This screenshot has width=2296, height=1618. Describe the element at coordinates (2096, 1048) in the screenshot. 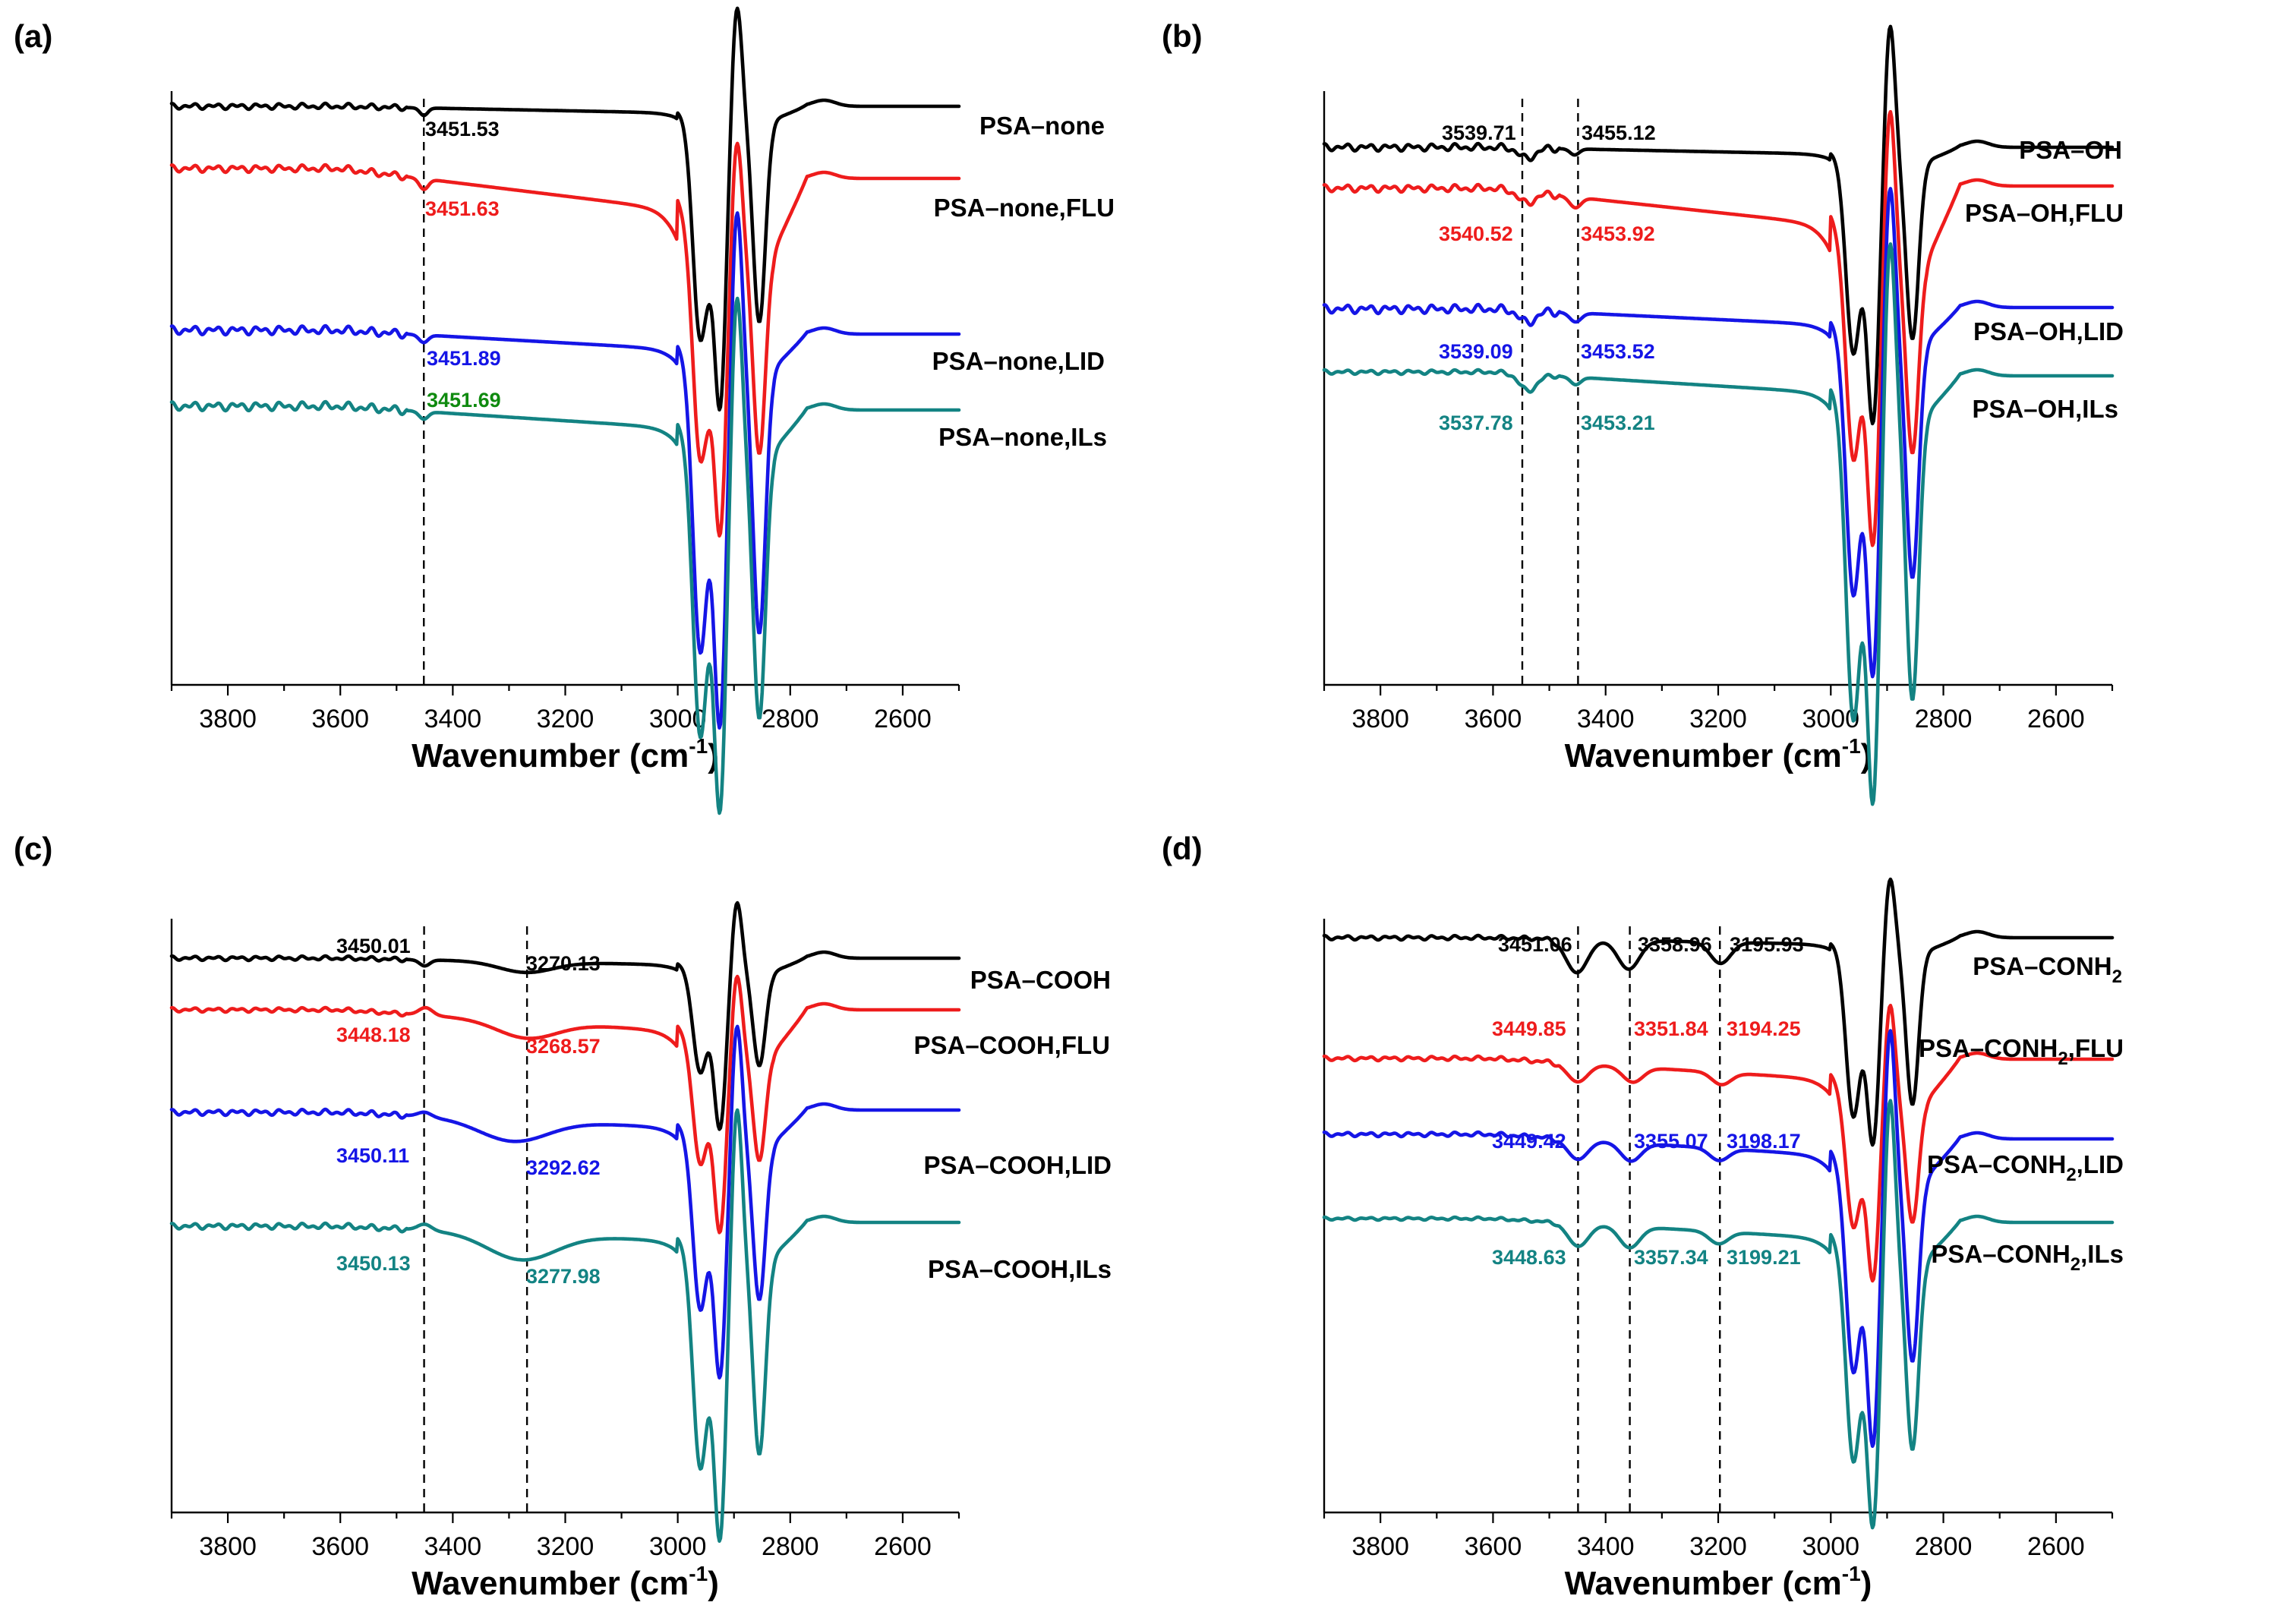

I see `legend-label-part: ,FLU` at that location.